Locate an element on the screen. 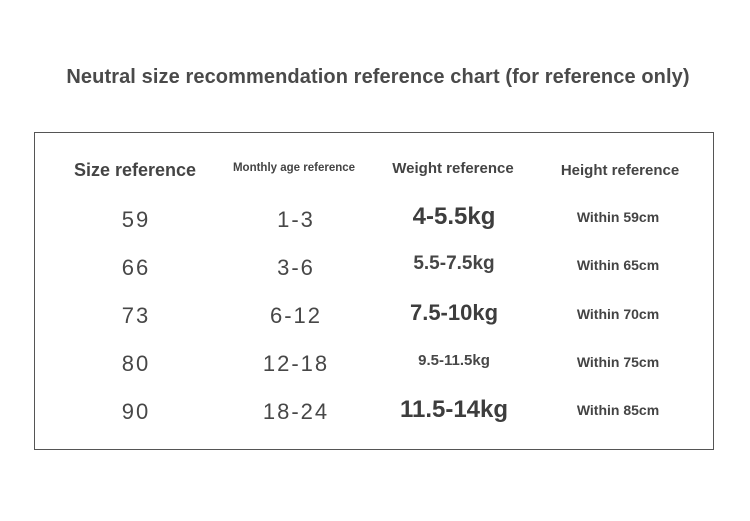 This screenshot has height=521, width=750. size-value: 73 is located at coordinates (136, 315).